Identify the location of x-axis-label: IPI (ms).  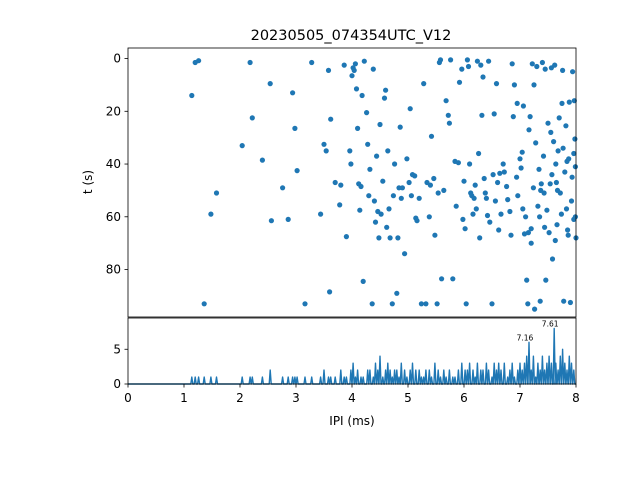
(351, 421).